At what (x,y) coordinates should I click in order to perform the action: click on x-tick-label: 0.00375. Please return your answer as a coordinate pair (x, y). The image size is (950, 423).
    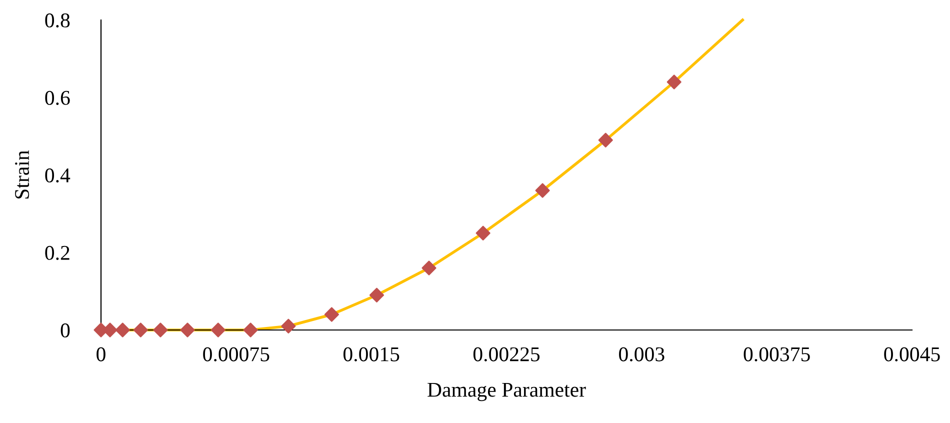
    Looking at the image, I should click on (777, 354).